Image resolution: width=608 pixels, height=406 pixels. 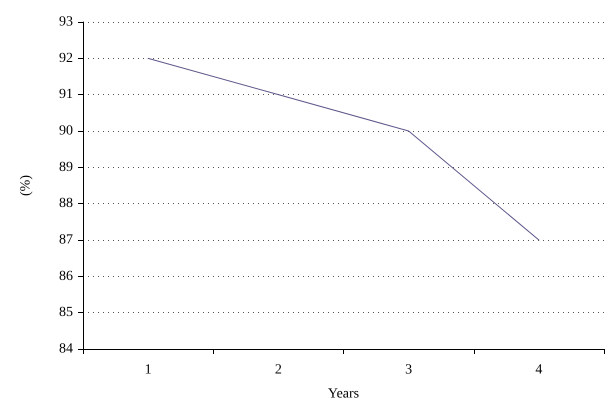 I want to click on y-axis-title: (%), so click(x=26, y=185).